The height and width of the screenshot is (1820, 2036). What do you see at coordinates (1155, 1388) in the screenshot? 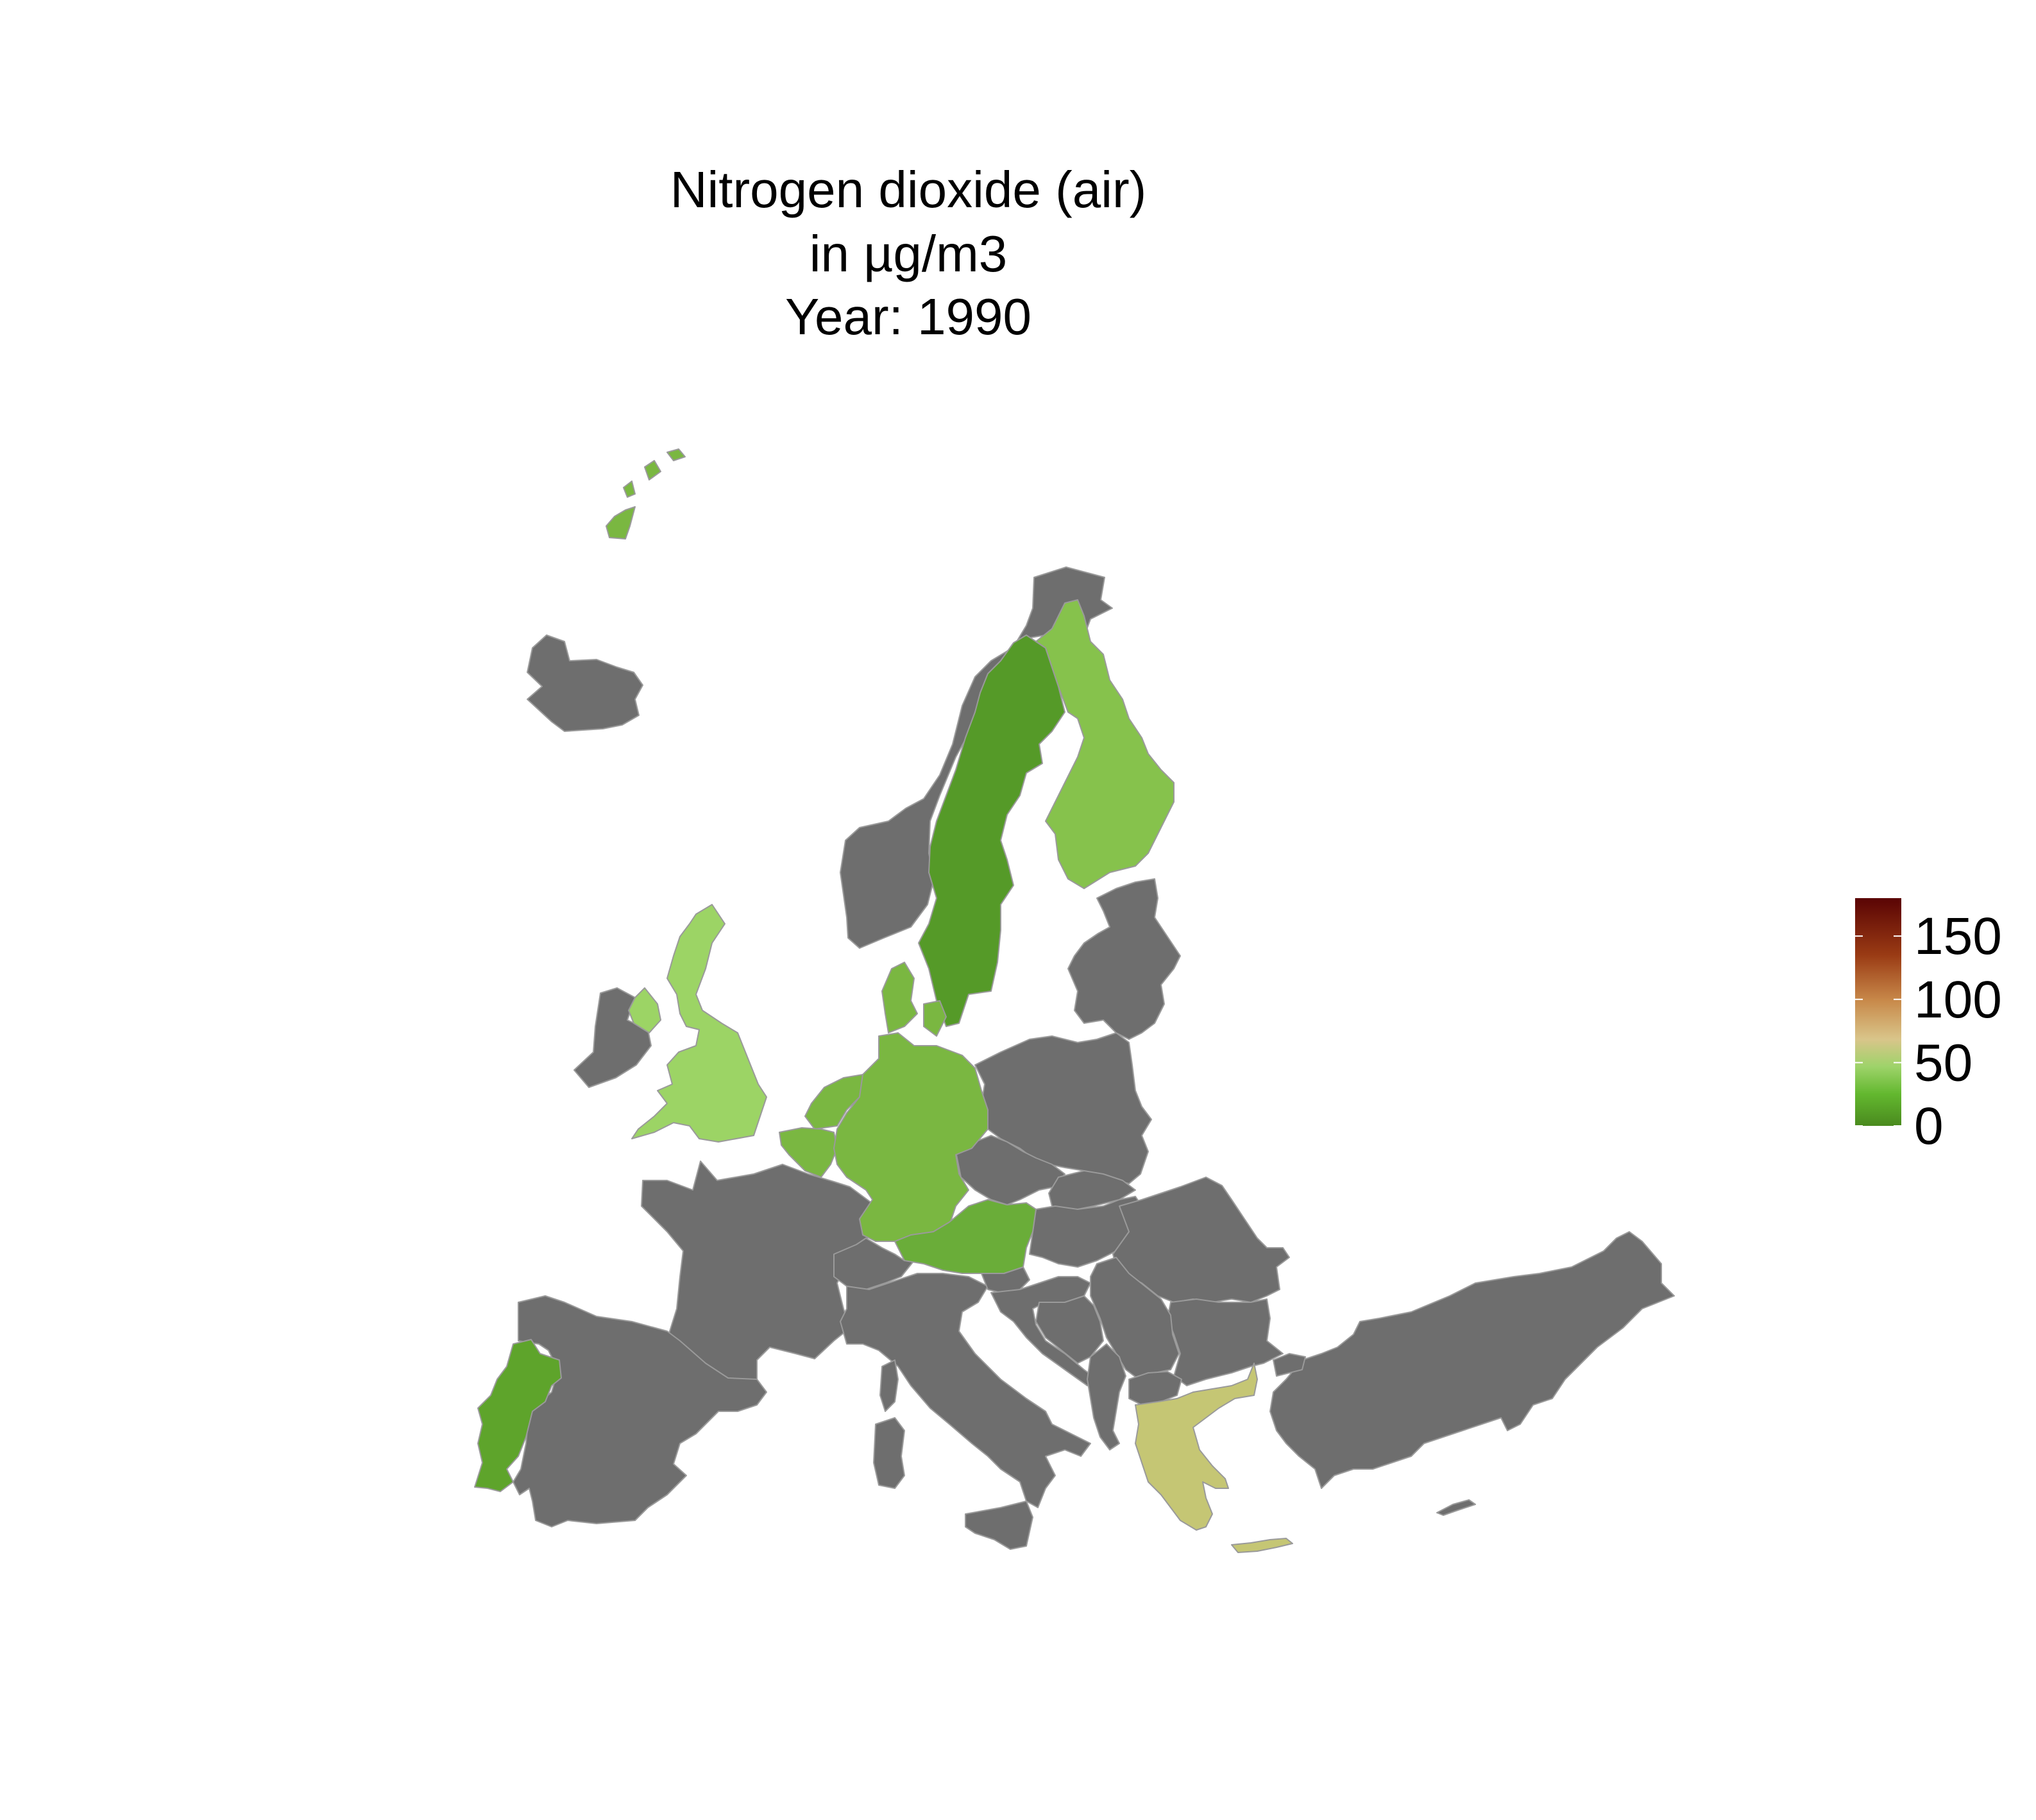
I see `country-north-macedonia` at bounding box center [1155, 1388].